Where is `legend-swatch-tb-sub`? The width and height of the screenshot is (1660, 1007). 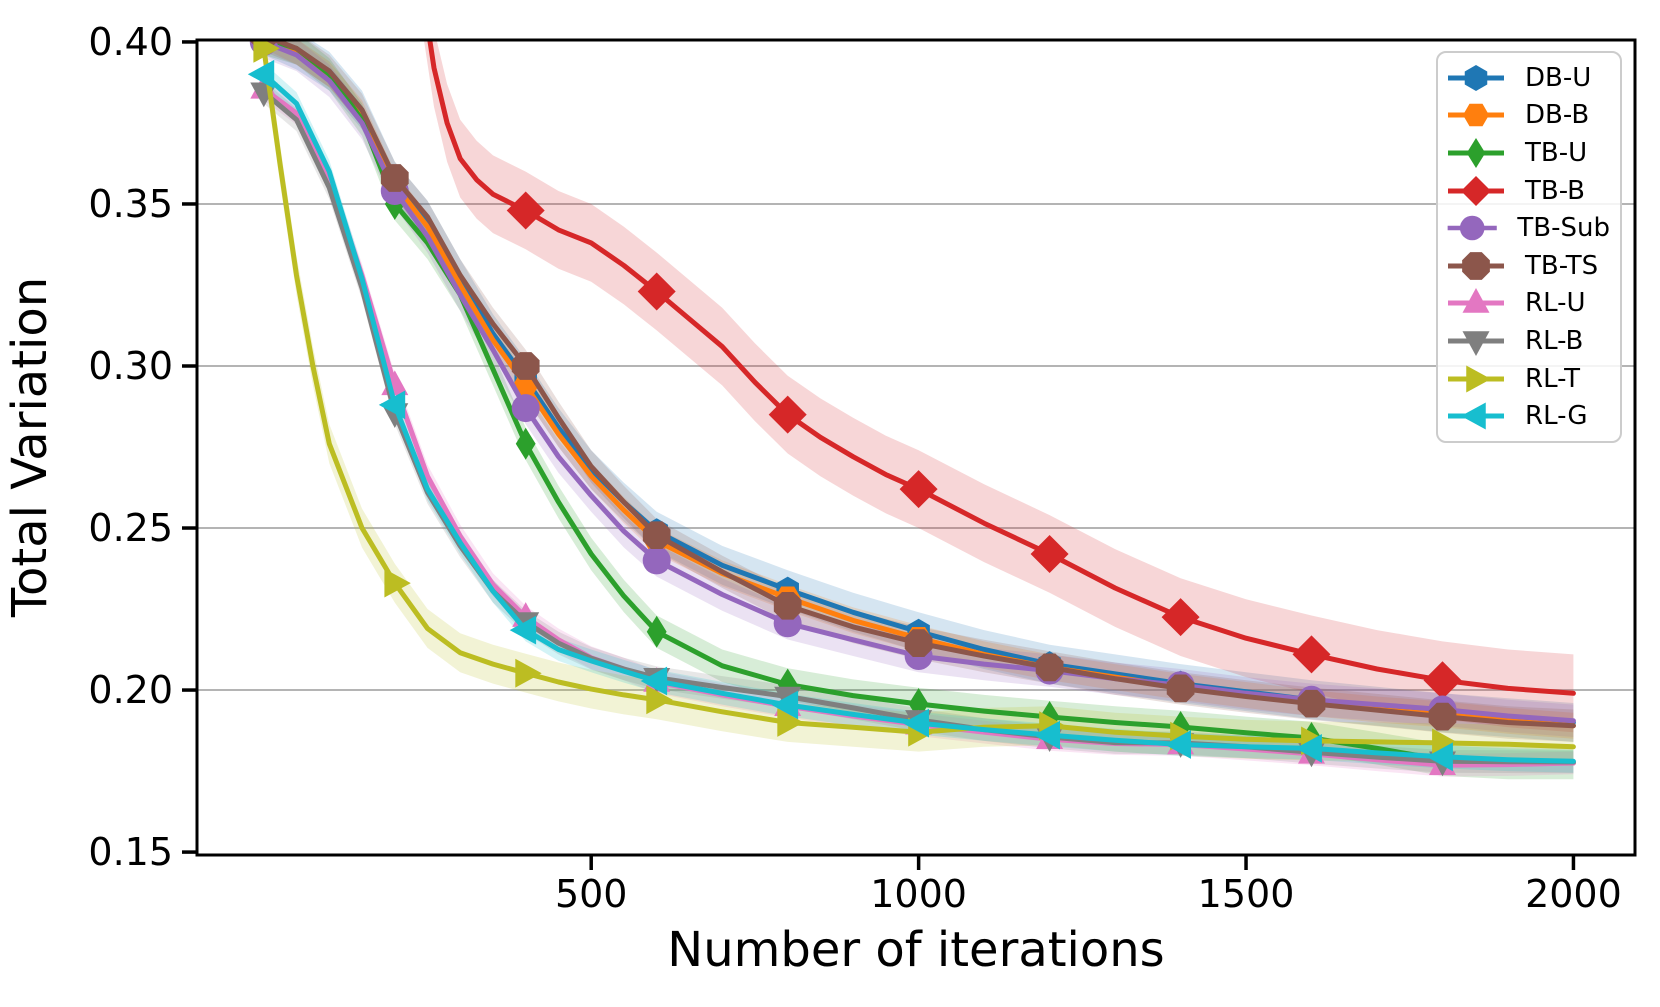
legend-swatch-tb-sub is located at coordinates (1472, 228).